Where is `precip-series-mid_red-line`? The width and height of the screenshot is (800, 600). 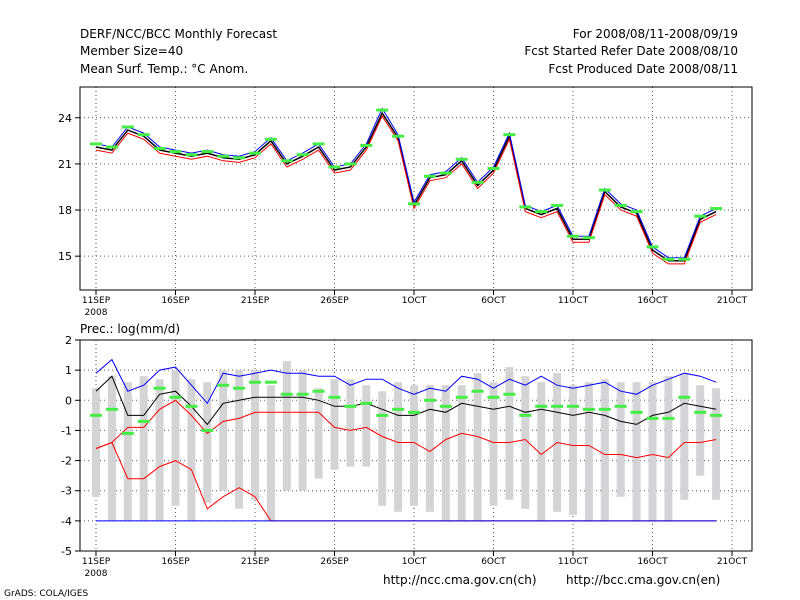
precip-series-mid_red-line is located at coordinates (406, 429).